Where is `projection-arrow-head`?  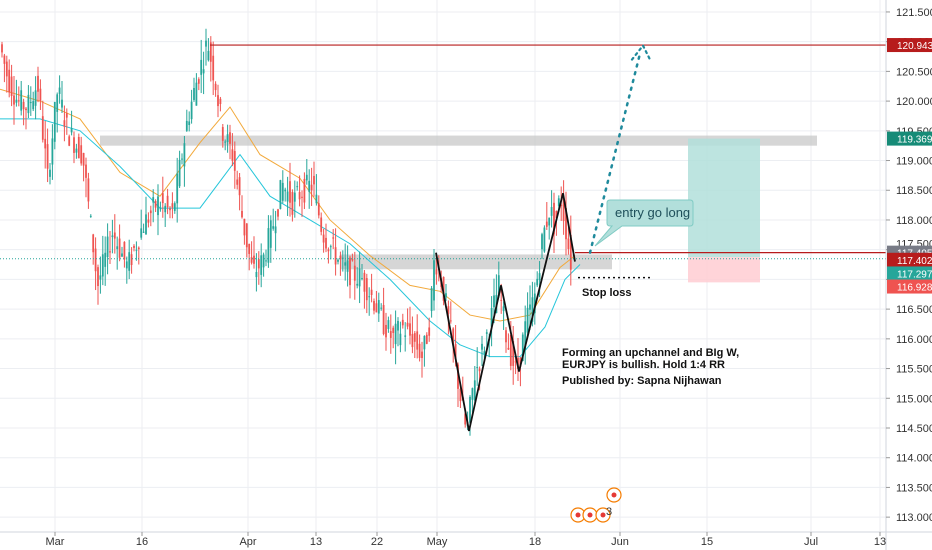
projection-arrow-head is located at coordinates (641, 53).